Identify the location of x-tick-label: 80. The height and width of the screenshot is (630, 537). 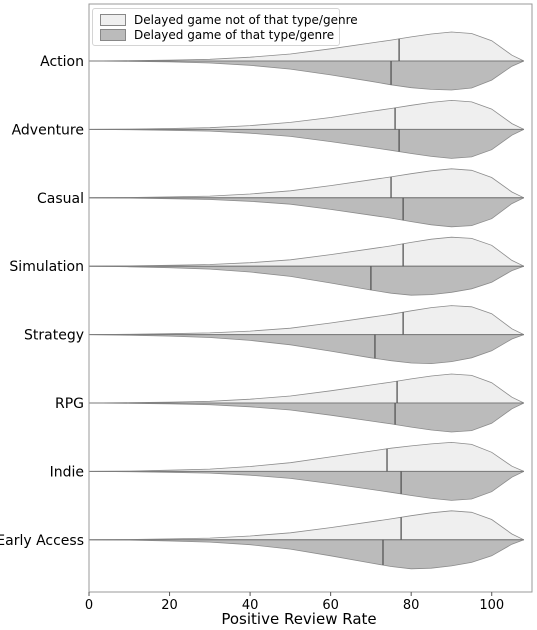
(411, 605).